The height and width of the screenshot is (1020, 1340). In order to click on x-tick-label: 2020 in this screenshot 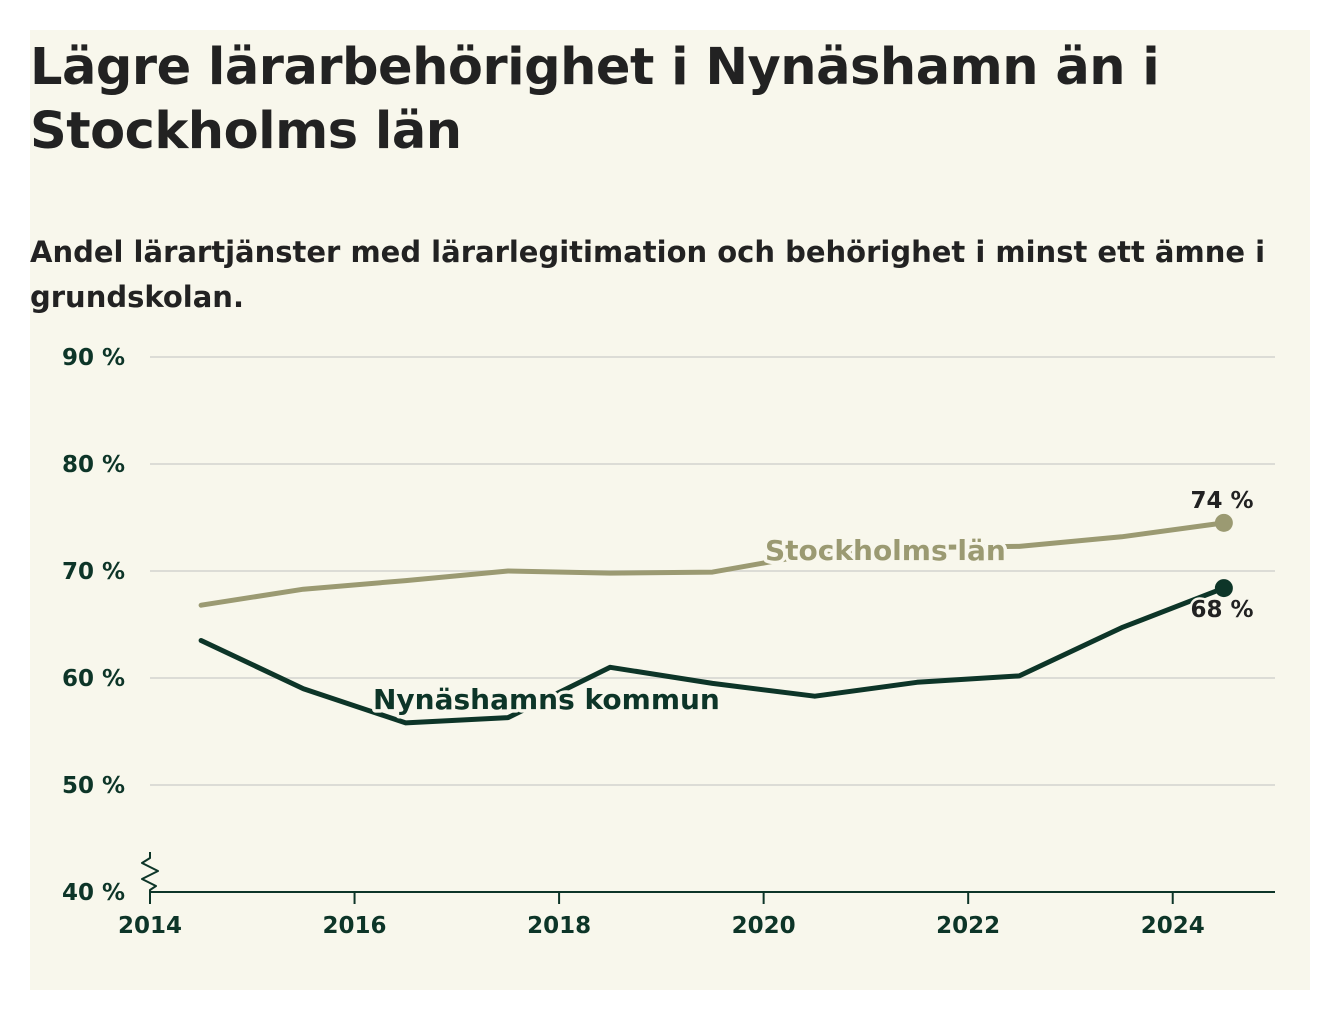, I will do `click(764, 926)`.